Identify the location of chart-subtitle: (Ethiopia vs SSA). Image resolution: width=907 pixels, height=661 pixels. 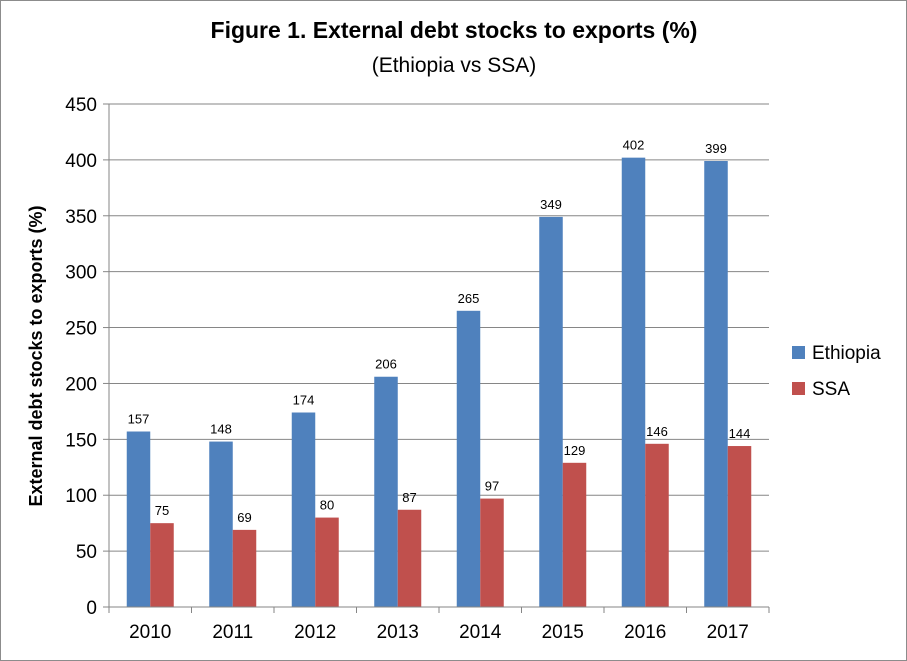
(454, 65).